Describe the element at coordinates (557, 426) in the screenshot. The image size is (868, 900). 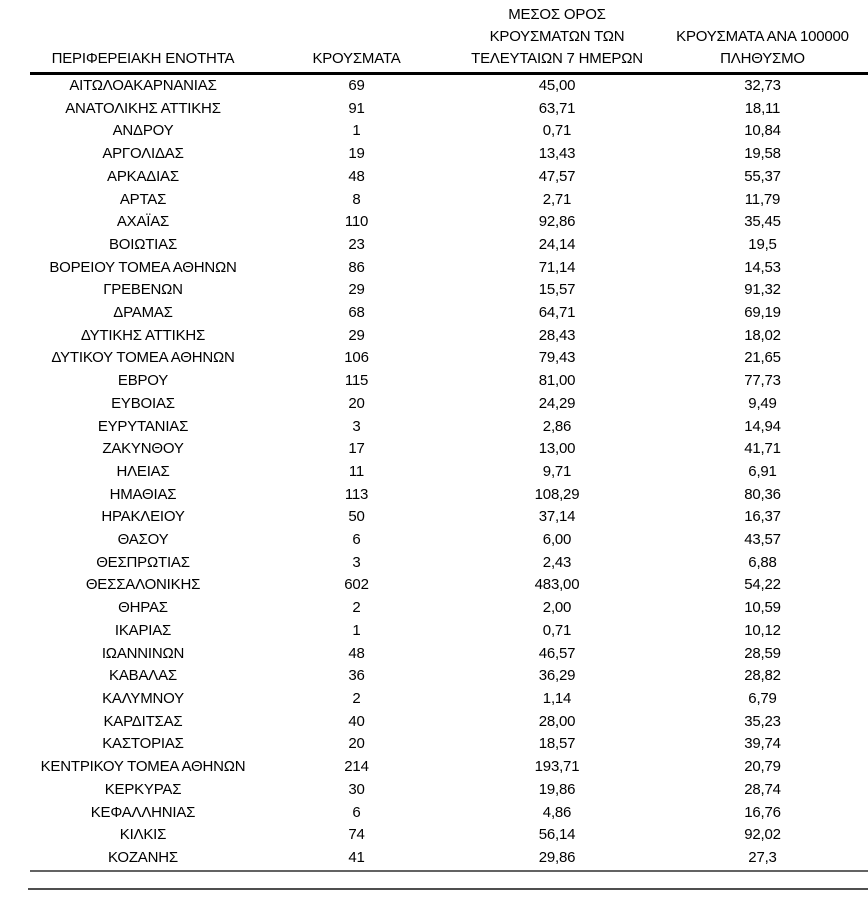
I see `cell-avg-7day: 2,86` at that location.